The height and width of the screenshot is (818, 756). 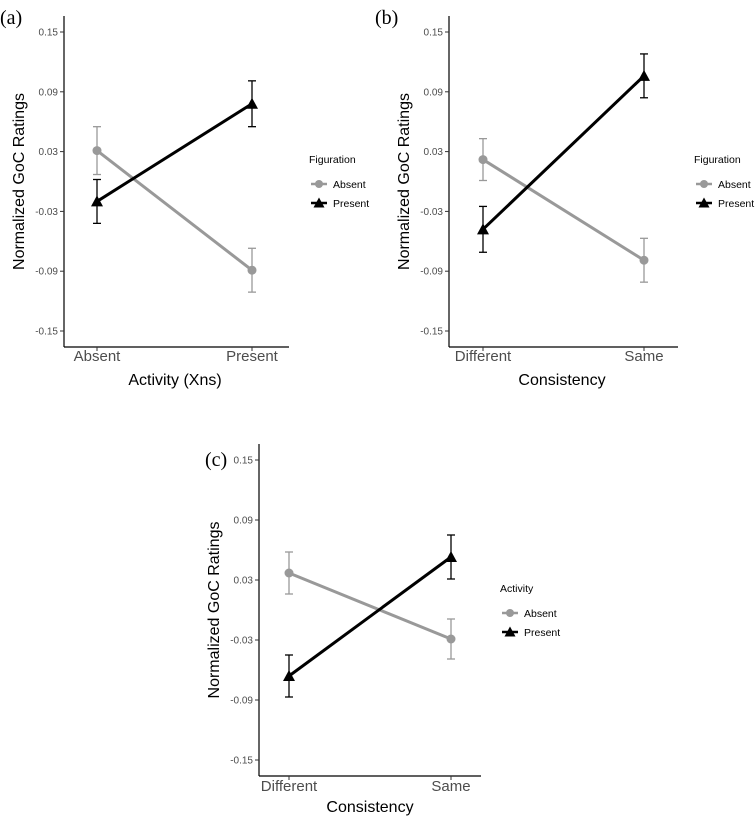 What do you see at coordinates (11, 18) in the screenshot?
I see `panel-label: (a)` at bounding box center [11, 18].